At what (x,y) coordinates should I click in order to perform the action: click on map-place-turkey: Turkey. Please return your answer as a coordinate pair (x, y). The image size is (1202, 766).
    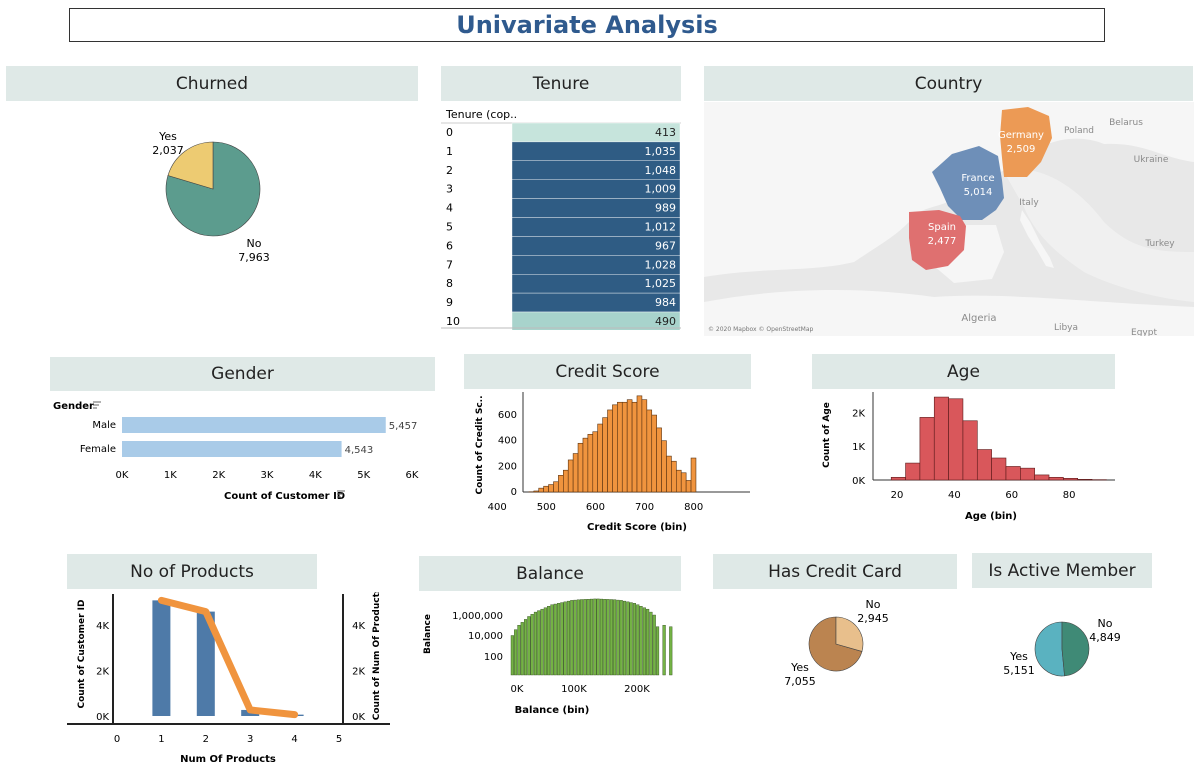
    Looking at the image, I should click on (1159, 244).